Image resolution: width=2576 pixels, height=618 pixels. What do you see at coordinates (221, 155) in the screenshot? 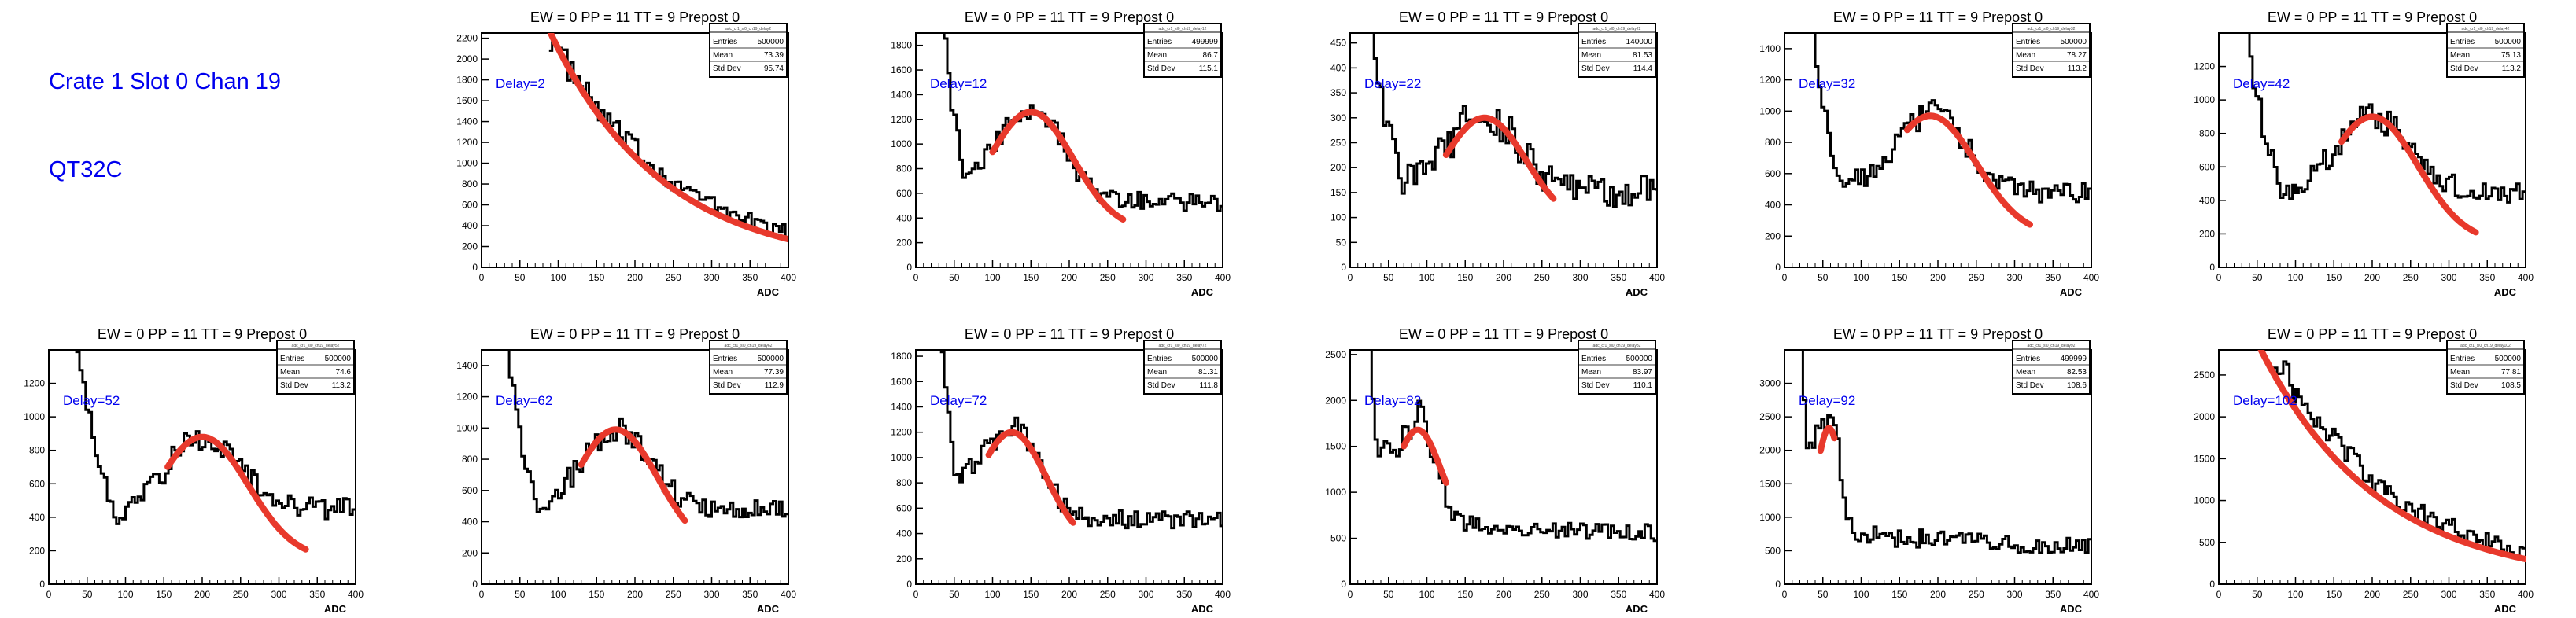
I see `channel-info: Crate 1 Slot 0 Chan 19 QT32C` at bounding box center [221, 155].